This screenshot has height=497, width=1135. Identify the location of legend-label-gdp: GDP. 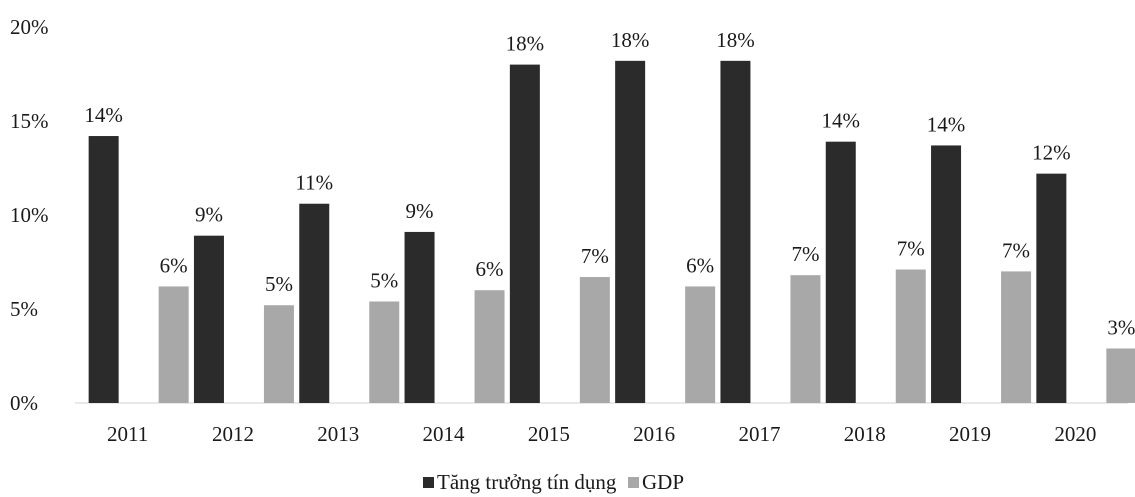
(663, 482).